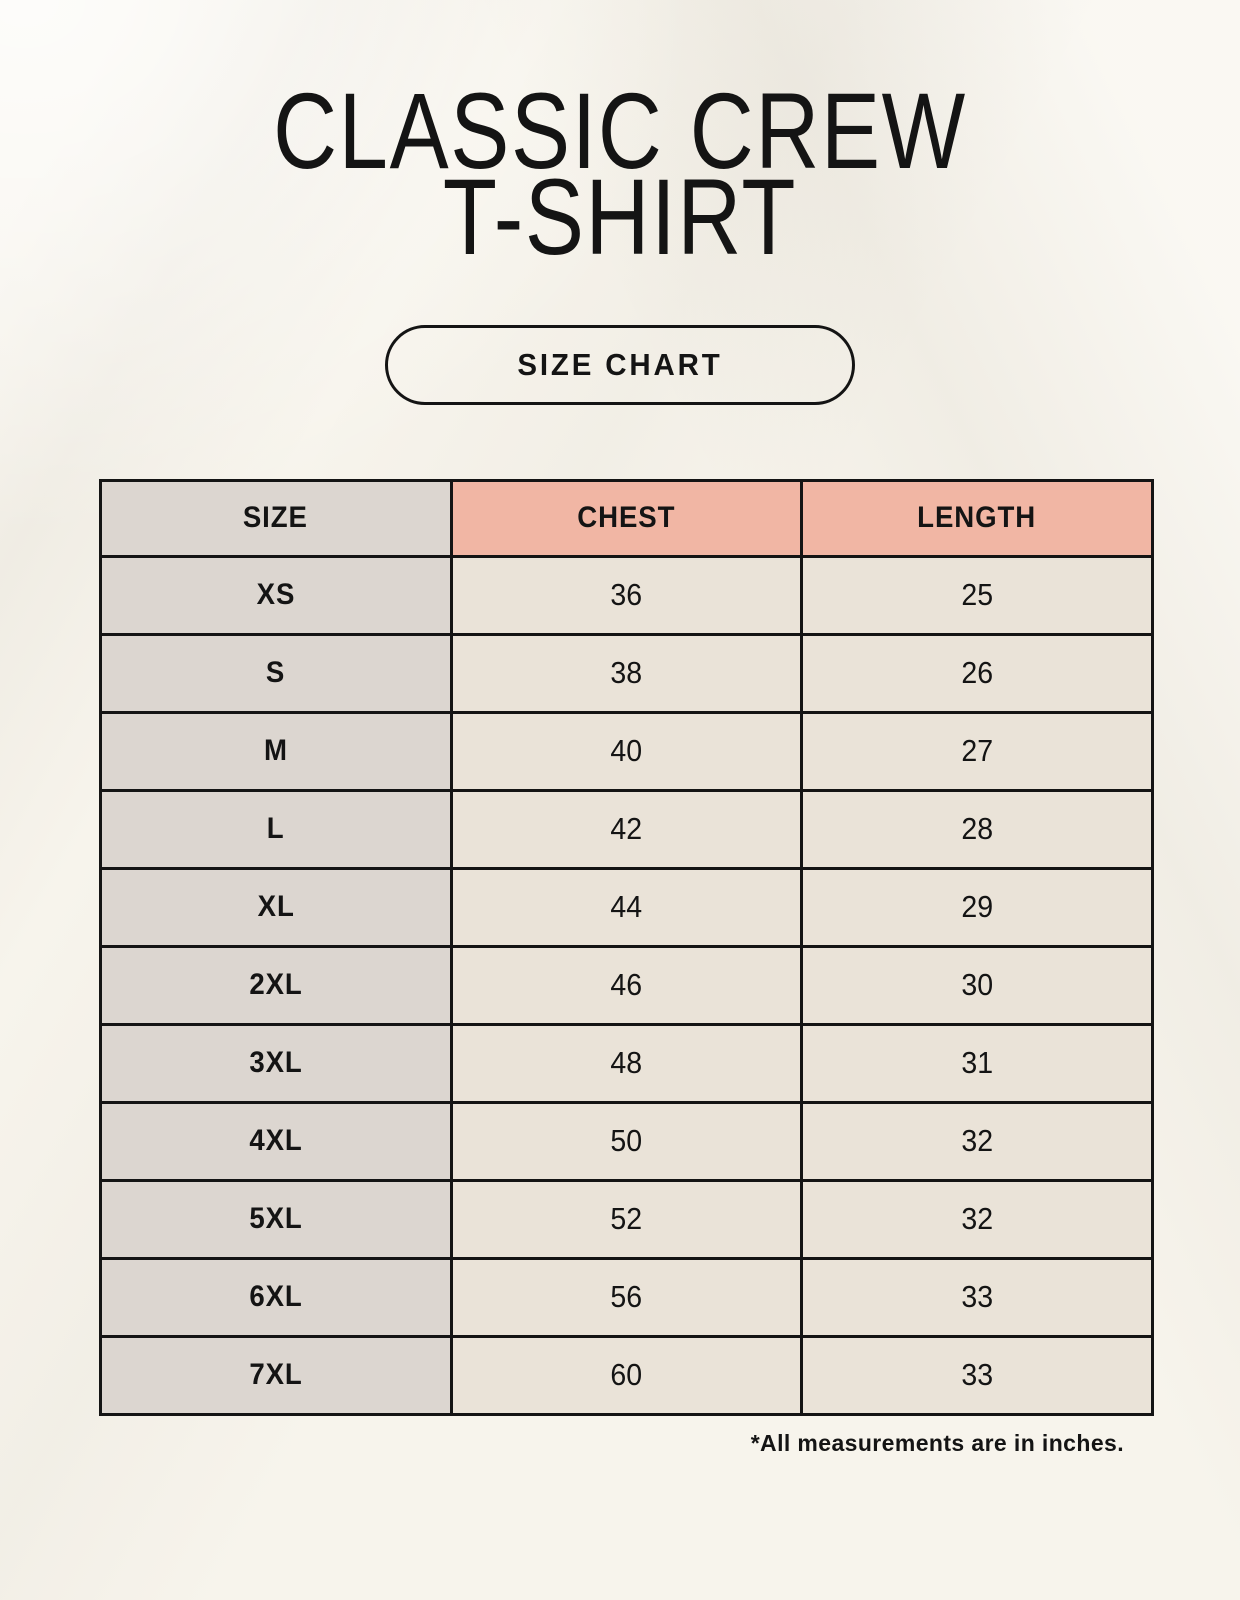 The height and width of the screenshot is (1600, 1240). I want to click on size-label-cell: 2XL, so click(276, 985).